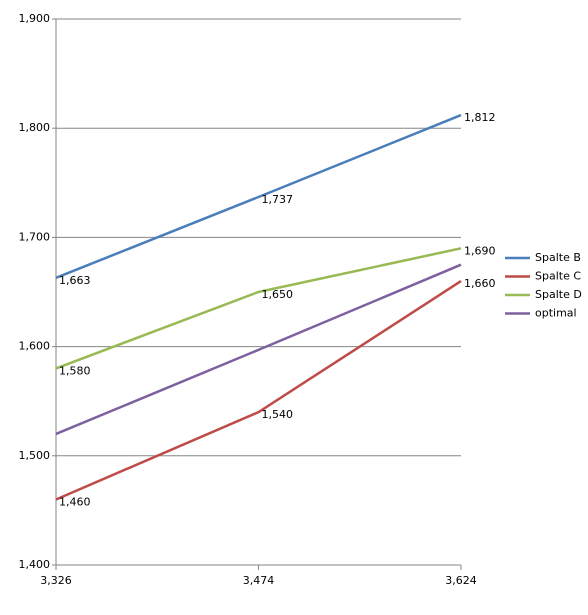 The image size is (588, 615). I want to click on y-tick-label: 1,500, so click(35, 455).